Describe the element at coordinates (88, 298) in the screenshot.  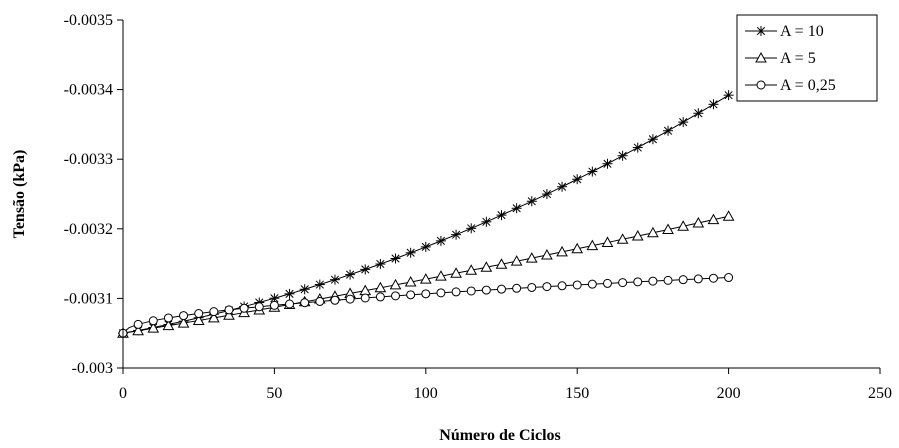
I see `y-tick-label: -0.0031` at that location.